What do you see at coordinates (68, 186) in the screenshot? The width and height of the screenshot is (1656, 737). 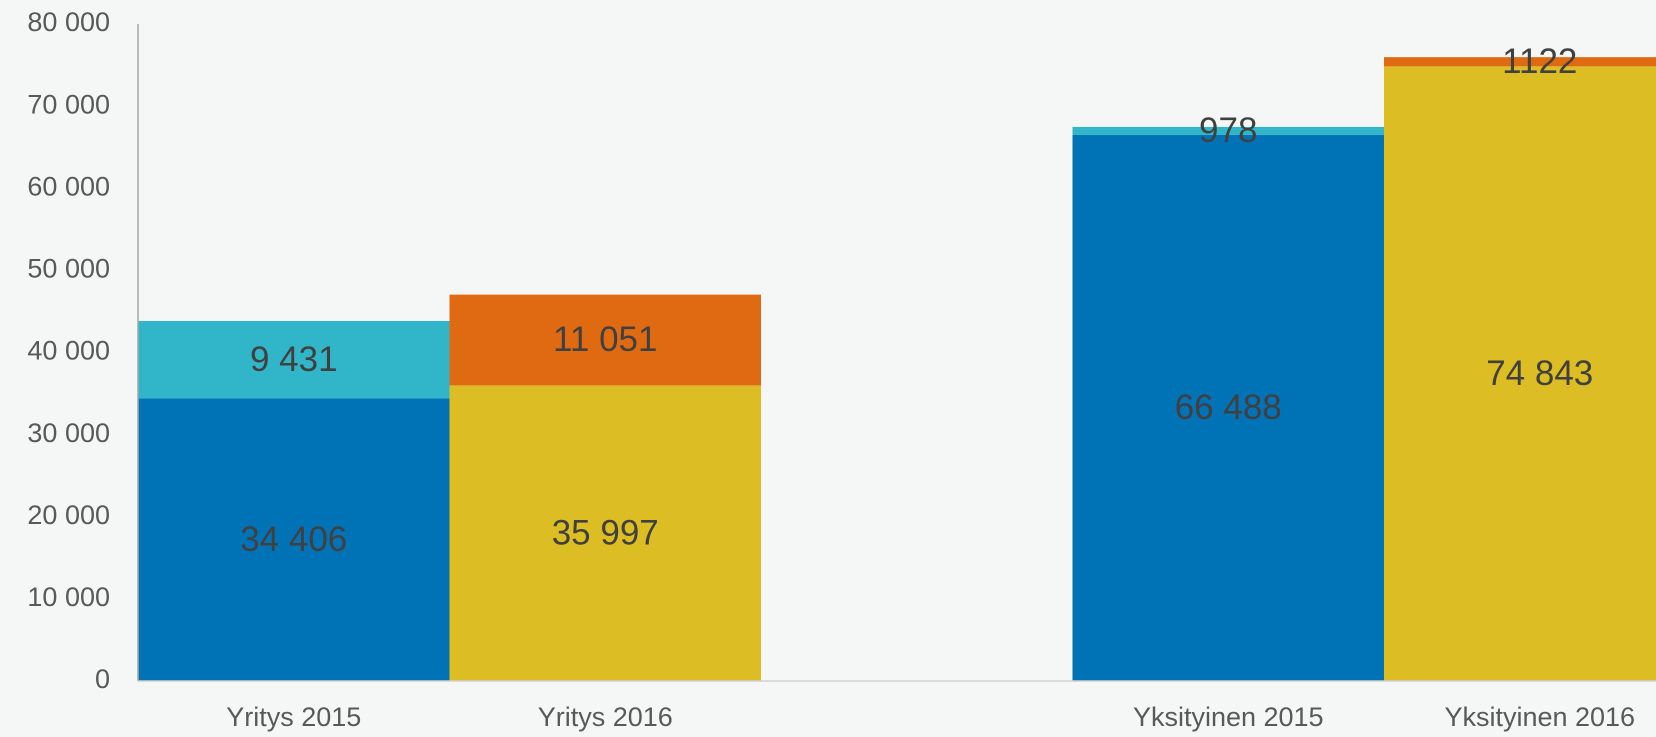 I see `y-tick-label: 60 000` at bounding box center [68, 186].